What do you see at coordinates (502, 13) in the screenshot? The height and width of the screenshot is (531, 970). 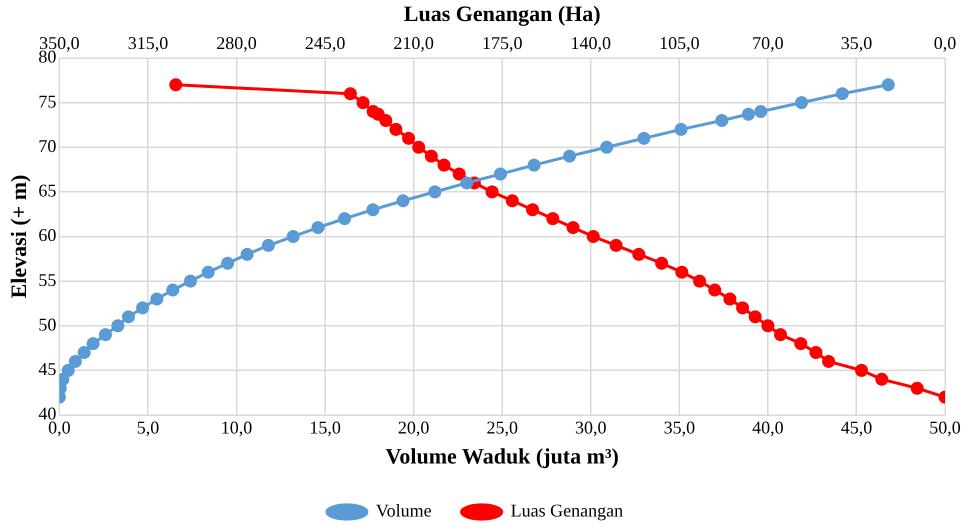 I see `x2-axis-title: Luas Genangan (Ha)` at bounding box center [502, 13].